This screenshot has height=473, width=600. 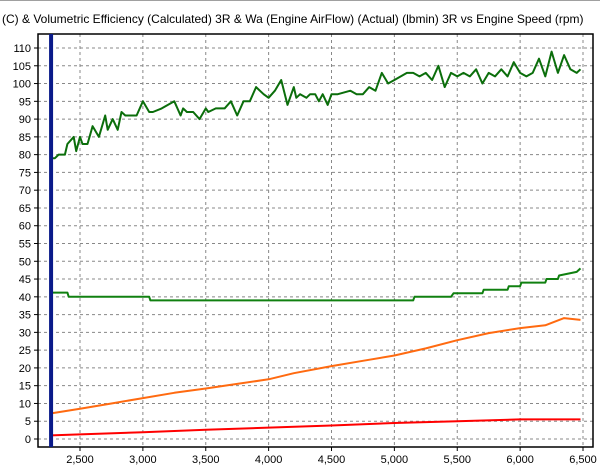 I want to click on y-tick-label: 70, so click(x=25, y=191).